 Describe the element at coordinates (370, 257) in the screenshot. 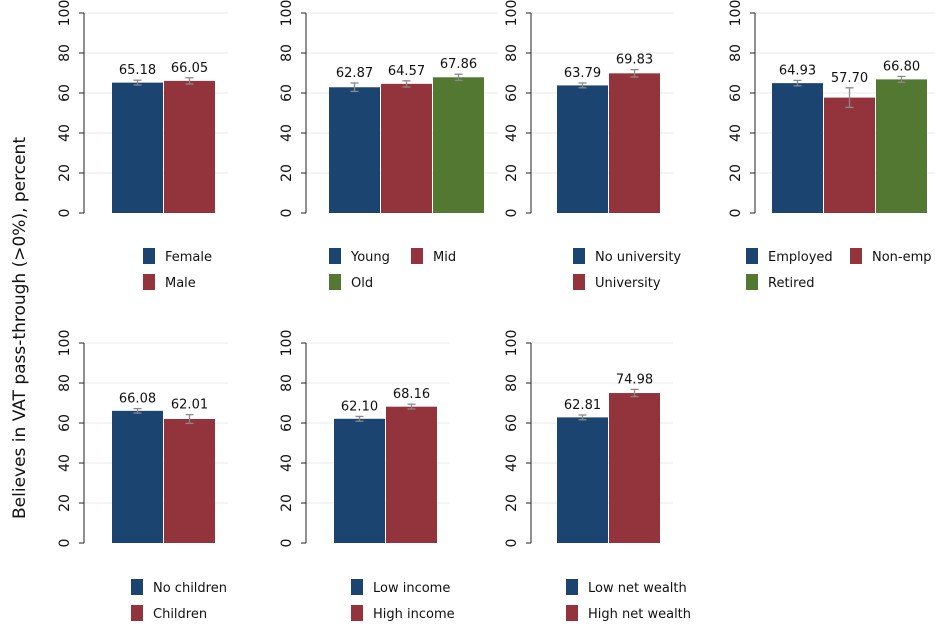

I see `legend-label: Young` at that location.